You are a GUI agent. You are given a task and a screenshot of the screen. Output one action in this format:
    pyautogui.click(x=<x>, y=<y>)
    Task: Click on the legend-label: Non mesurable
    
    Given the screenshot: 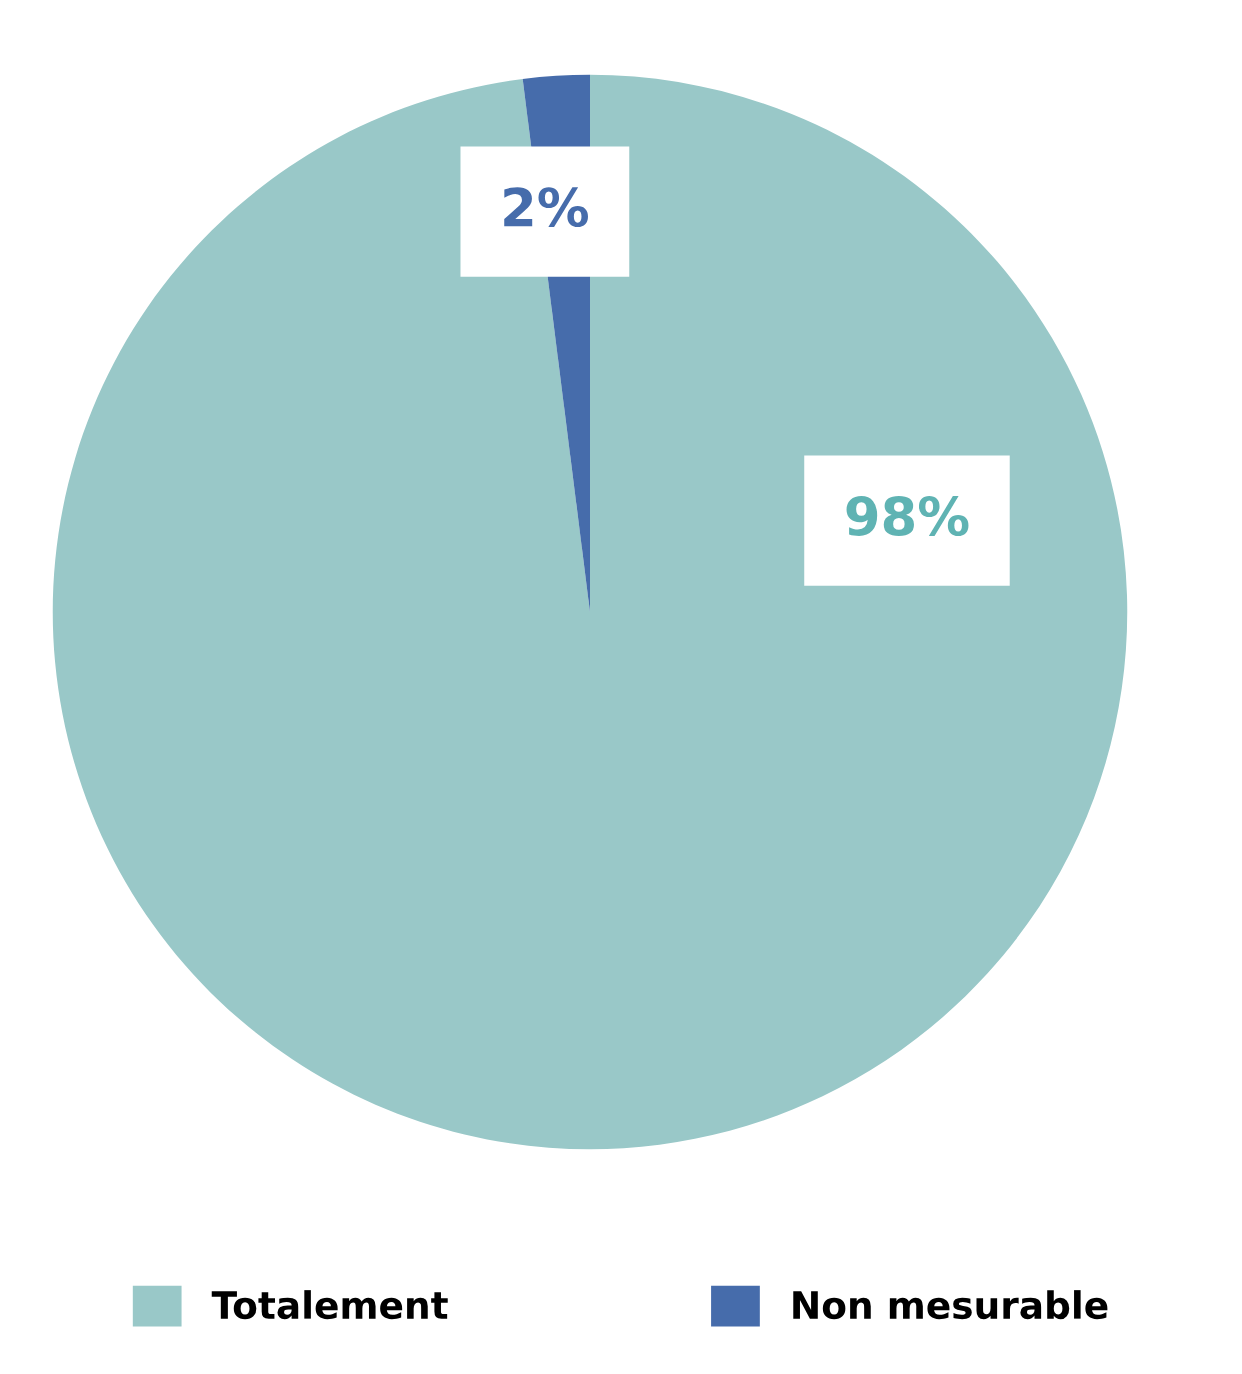 What is the action you would take?
    pyautogui.click(x=950, y=1305)
    